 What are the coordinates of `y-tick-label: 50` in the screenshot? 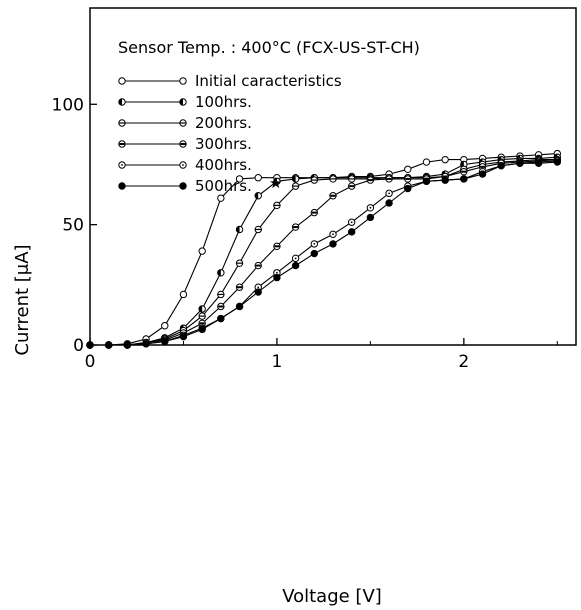 It's located at (73, 226).